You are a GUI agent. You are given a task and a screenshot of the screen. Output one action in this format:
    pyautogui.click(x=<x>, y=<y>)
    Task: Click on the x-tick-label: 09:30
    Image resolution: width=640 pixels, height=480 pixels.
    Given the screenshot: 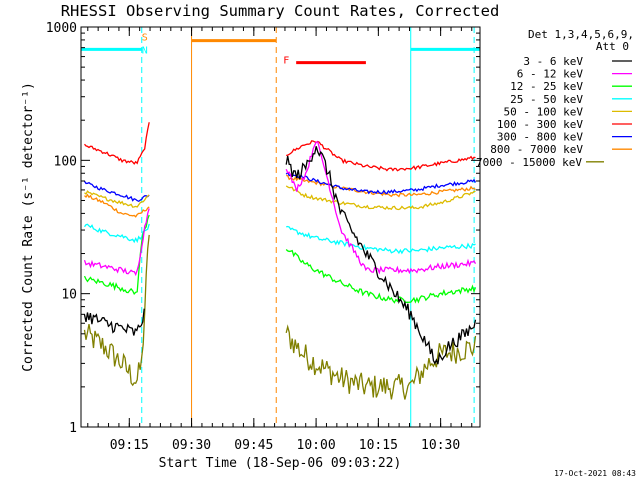 What is the action you would take?
    pyautogui.click(x=191, y=445)
    